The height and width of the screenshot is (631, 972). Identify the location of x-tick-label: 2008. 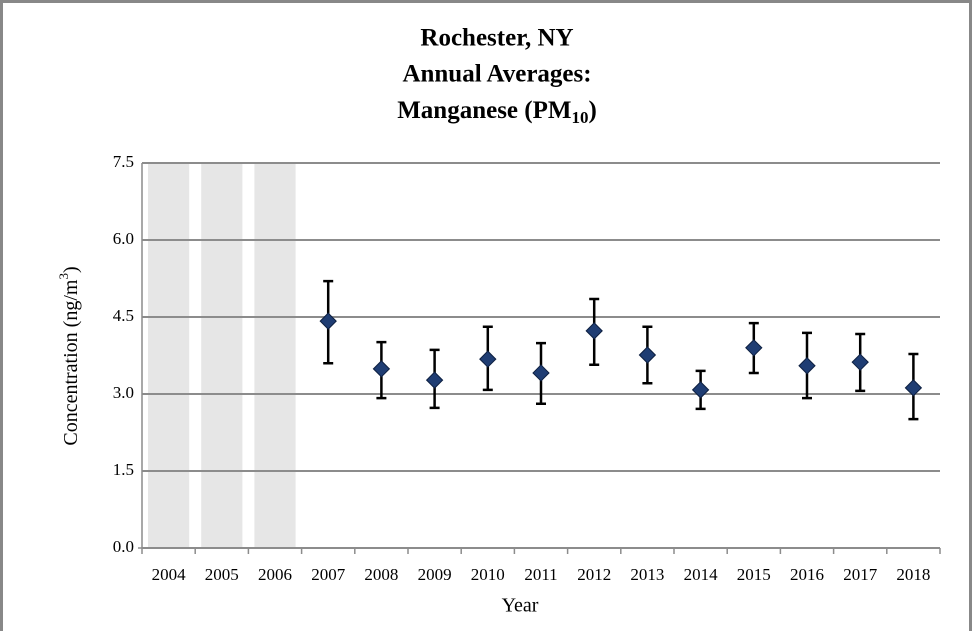
(381, 574).